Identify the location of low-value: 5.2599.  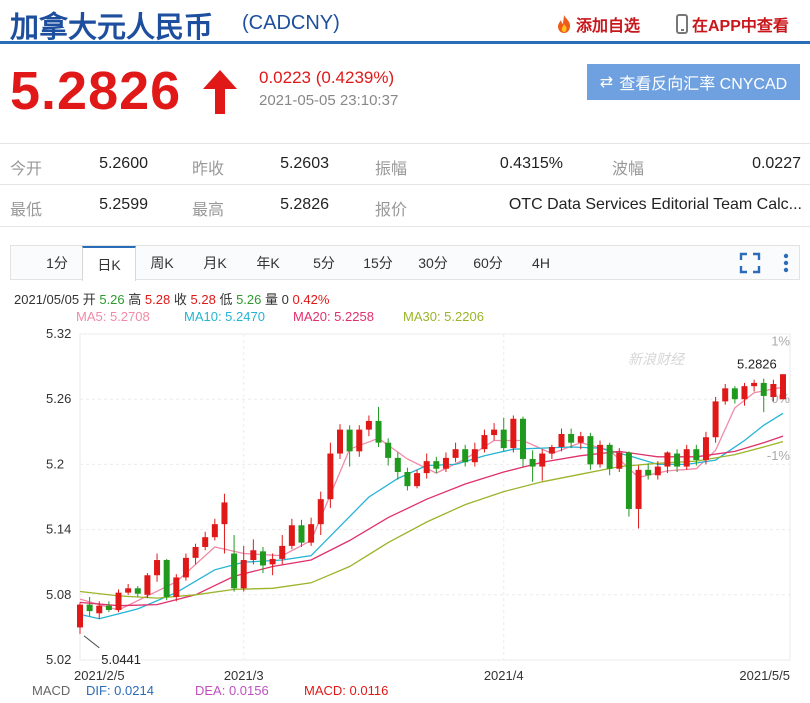
(123, 204).